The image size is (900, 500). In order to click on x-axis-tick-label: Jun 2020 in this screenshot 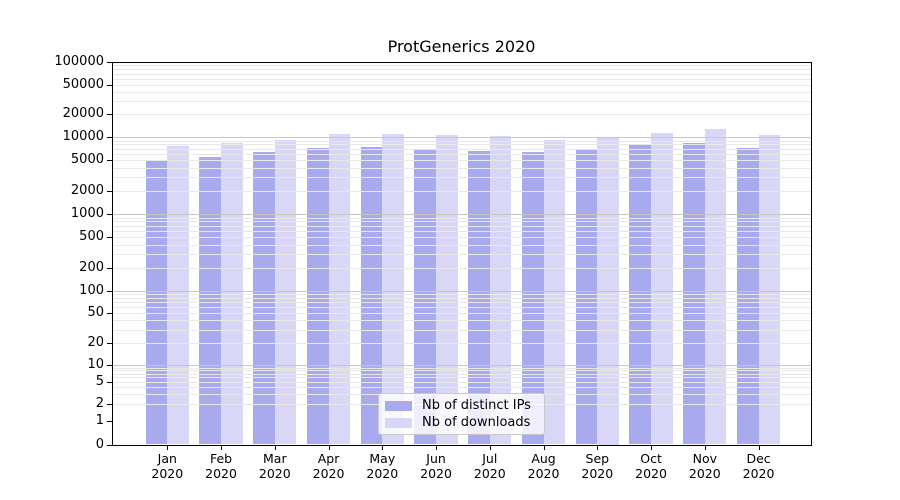, I will do `click(436, 466)`.